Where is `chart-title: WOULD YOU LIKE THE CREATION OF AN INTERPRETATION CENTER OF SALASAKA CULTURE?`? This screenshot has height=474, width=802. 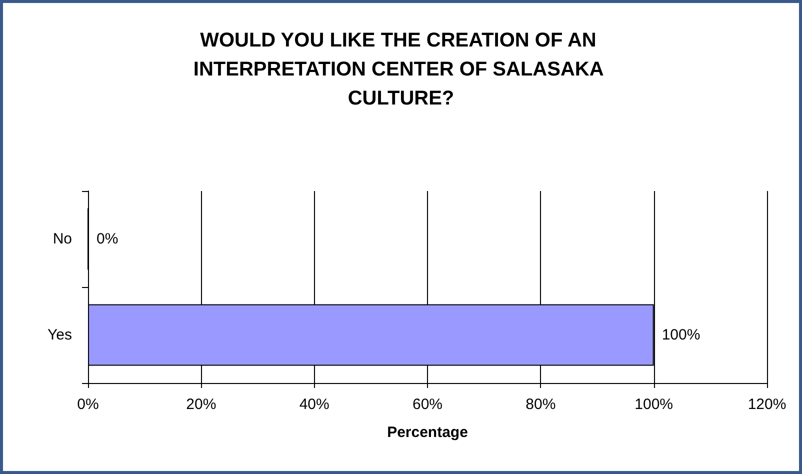 chart-title: WOULD YOU LIKE THE CREATION OF AN INTERPRETATION CENTER OF SALASAKA CULTURE? is located at coordinates (401, 70).